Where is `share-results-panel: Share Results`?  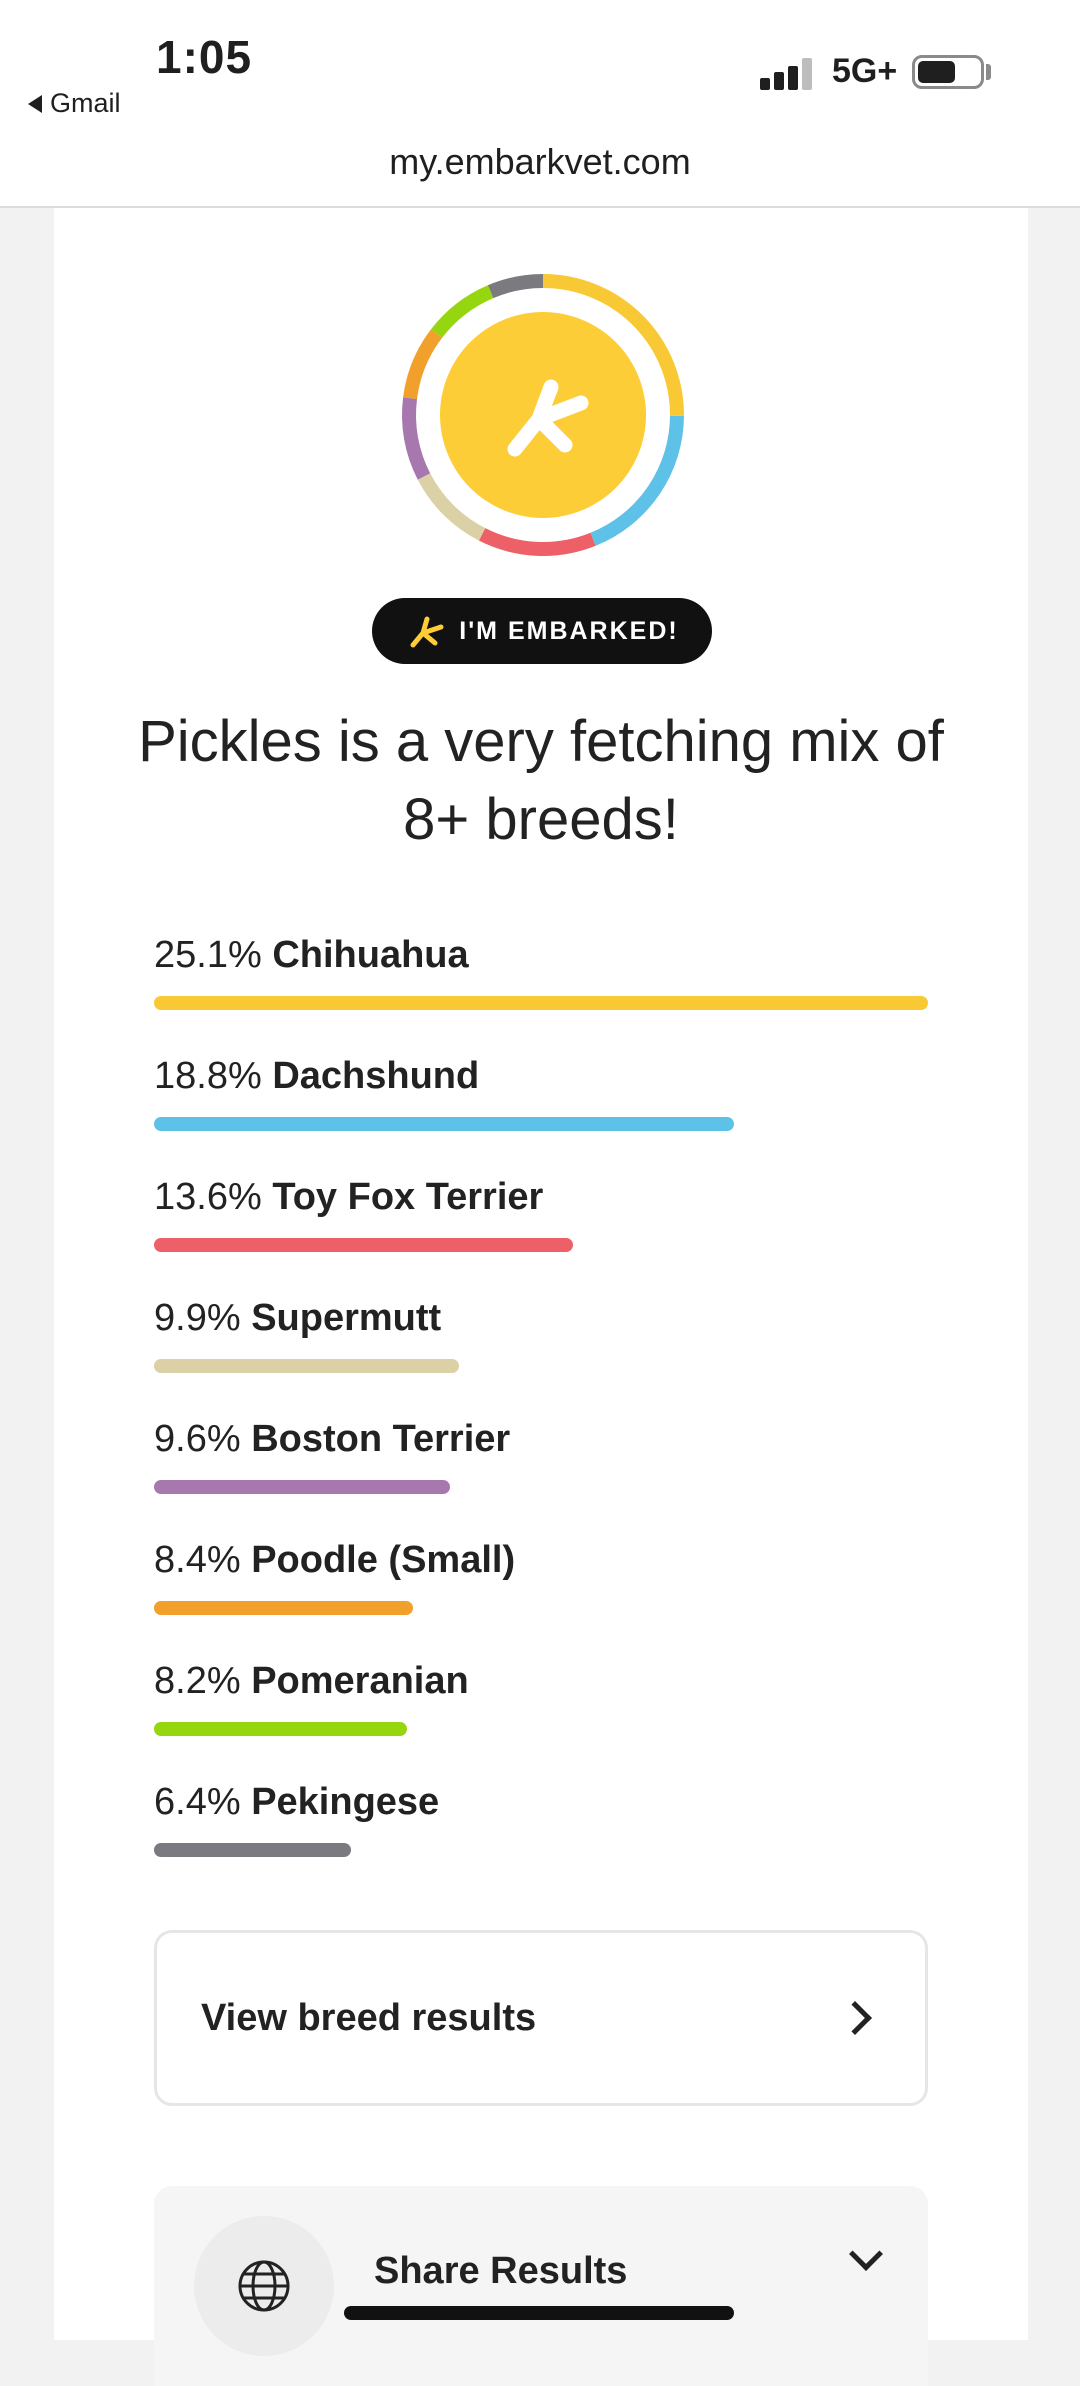
share-results-panel: Share Results is located at coordinates (541, 2286).